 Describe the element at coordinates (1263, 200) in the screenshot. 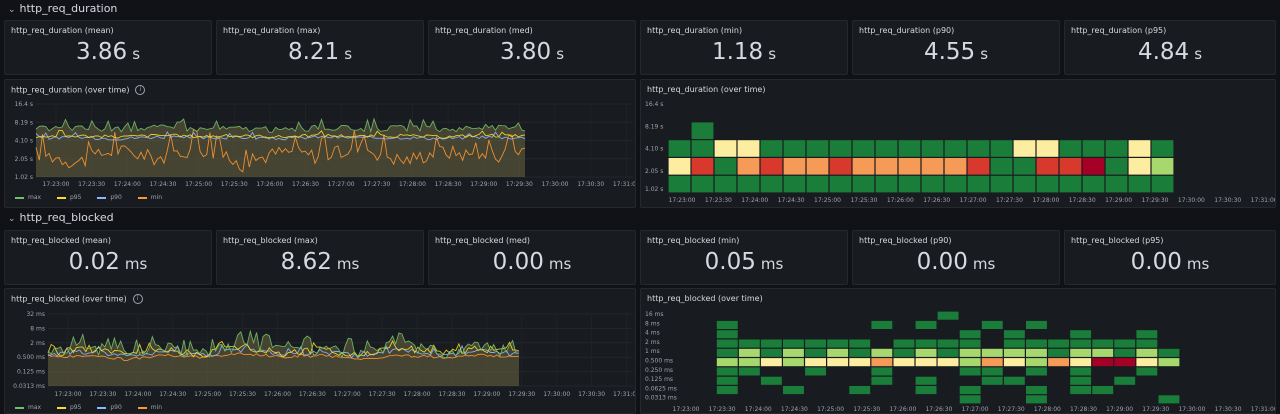

I see `x-tick-label: 17:31:00` at that location.